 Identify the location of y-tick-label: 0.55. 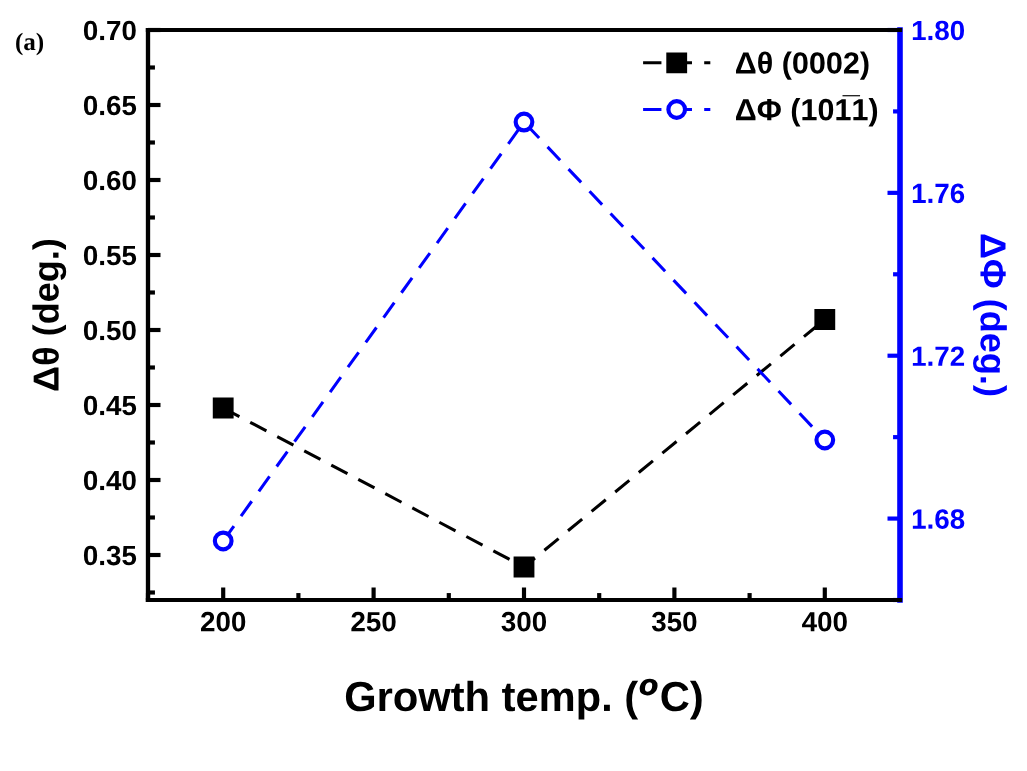
(110, 255).